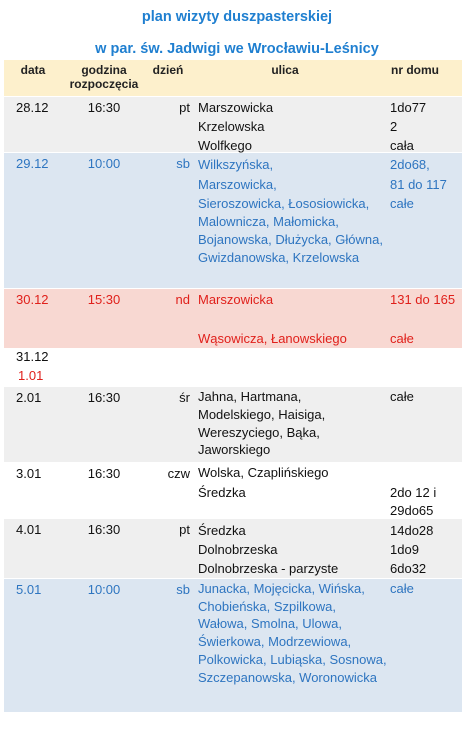 The image size is (474, 729). Describe the element at coordinates (237, 17) in the screenshot. I see `title: plan wizyty duszpasterskiej` at that location.